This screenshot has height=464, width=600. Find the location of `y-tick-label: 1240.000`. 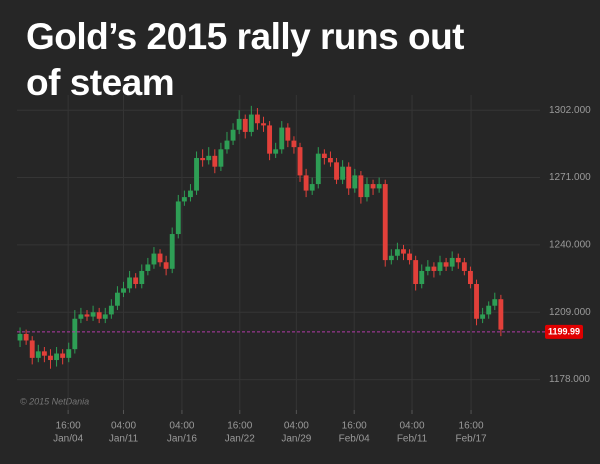

y-tick-label: 1240.000 is located at coordinates (570, 245).